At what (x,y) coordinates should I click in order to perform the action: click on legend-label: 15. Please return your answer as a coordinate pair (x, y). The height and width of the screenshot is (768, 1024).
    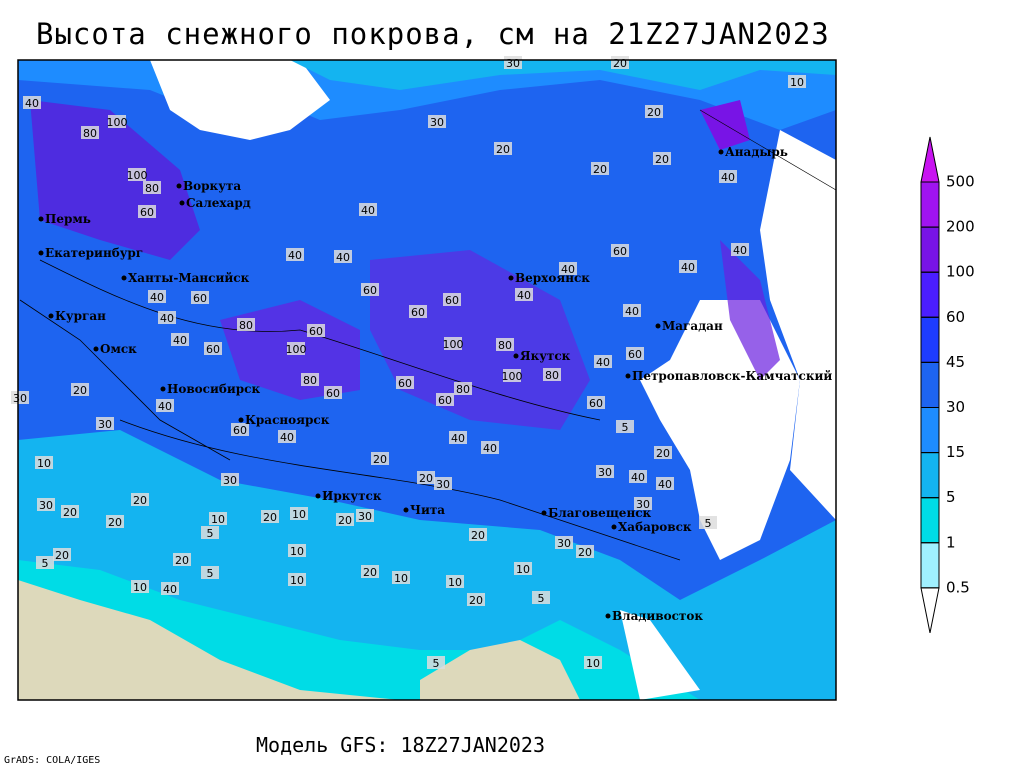
    Looking at the image, I should click on (955, 452).